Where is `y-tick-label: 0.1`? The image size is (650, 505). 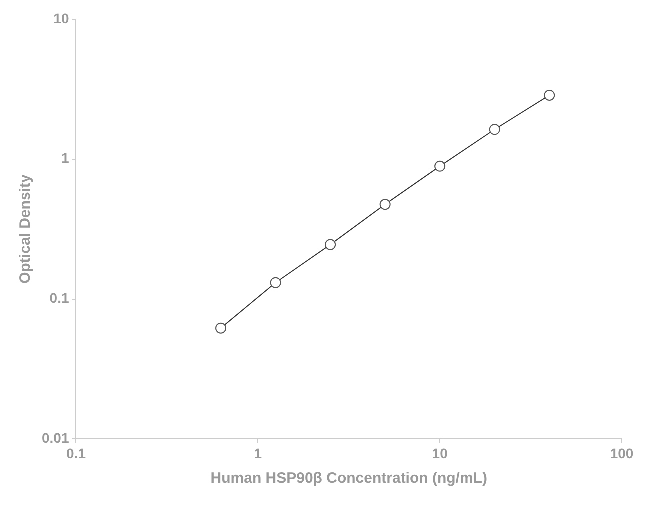 y-tick-label: 0.1 is located at coordinates (60, 298).